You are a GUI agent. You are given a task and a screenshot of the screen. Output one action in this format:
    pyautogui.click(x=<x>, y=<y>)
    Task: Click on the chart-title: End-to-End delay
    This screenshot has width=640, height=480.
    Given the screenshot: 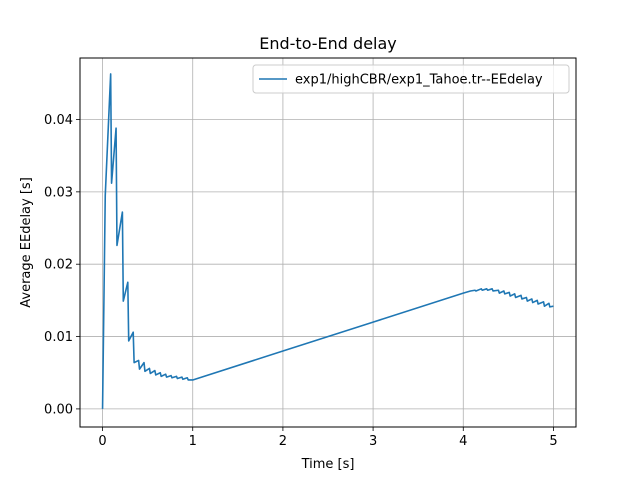 What is the action you would take?
    pyautogui.click(x=328, y=43)
    